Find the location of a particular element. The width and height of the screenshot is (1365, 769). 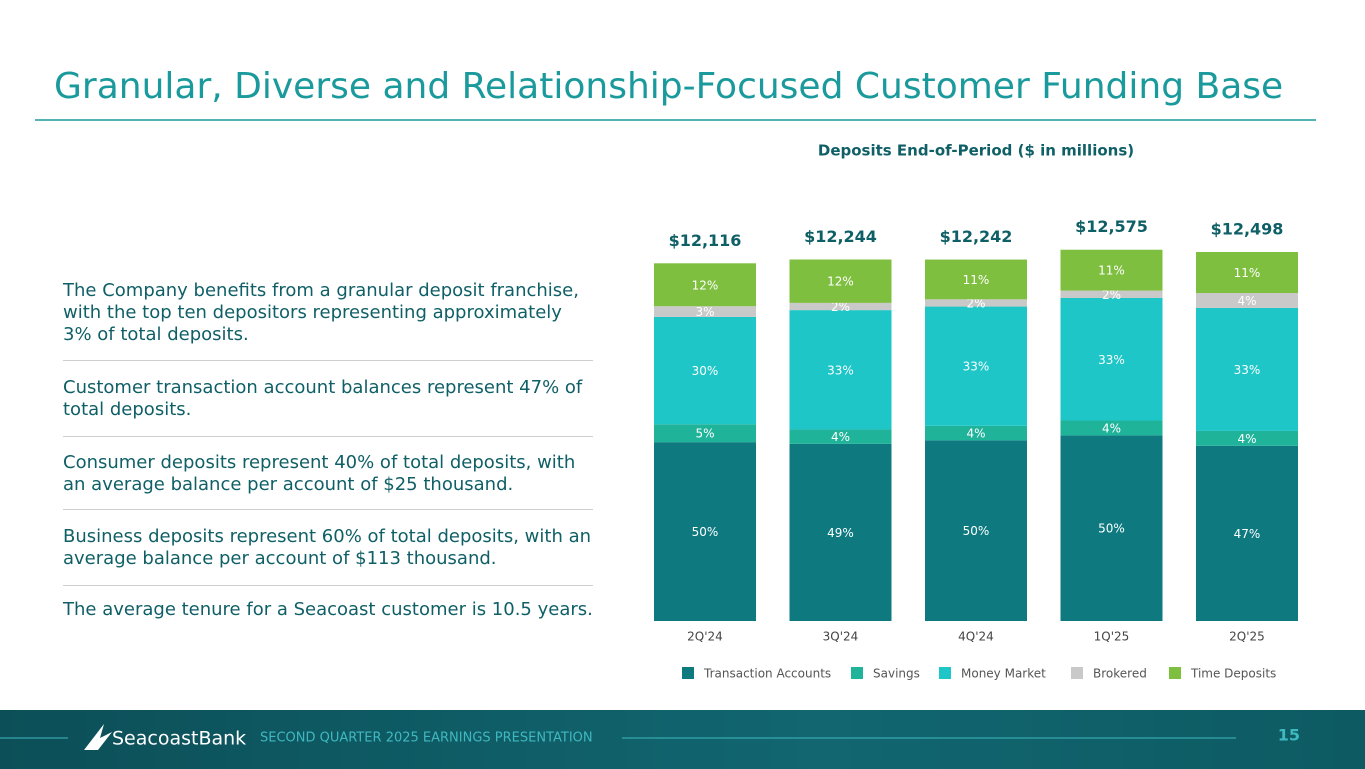

total-label: $12,244 is located at coordinates (840, 236).